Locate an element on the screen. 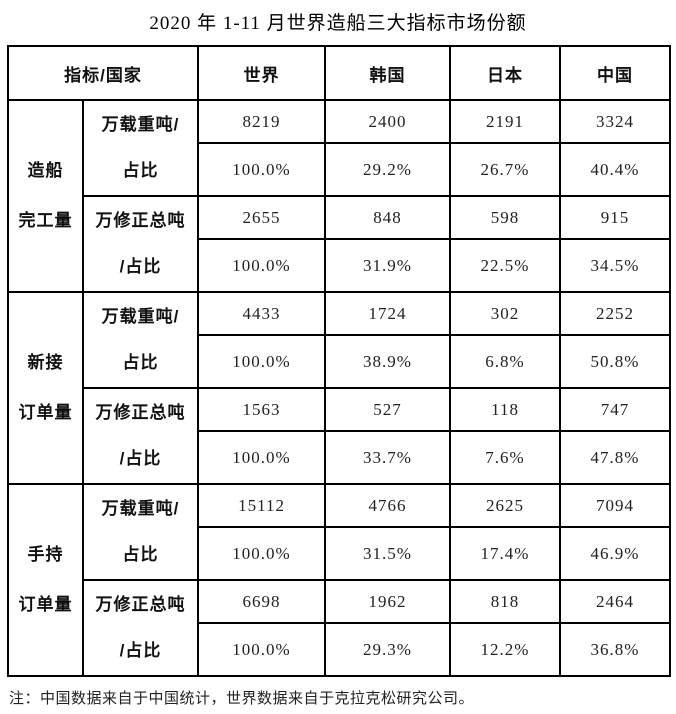 This screenshot has height=714, width=676. share-cell: 17.4% is located at coordinates (505, 553).